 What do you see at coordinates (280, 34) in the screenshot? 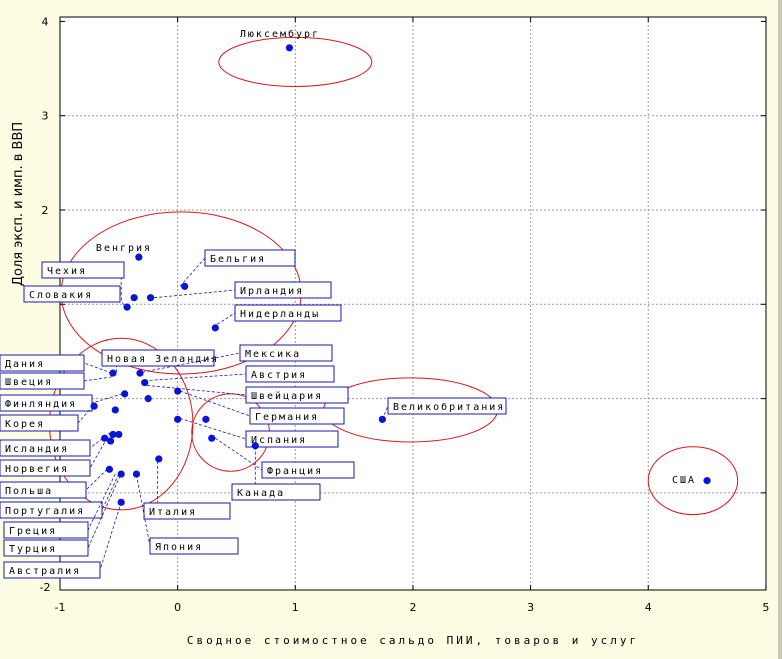
I see `point-label: Люксембург` at bounding box center [280, 34].